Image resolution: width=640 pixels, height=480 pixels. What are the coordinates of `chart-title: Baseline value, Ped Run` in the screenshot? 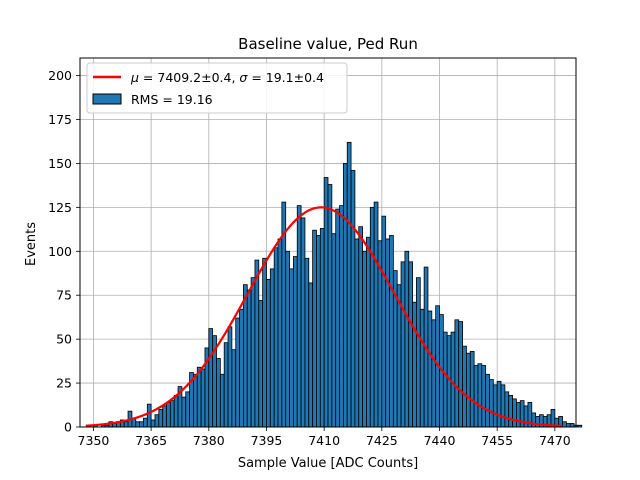 It's located at (328, 44).